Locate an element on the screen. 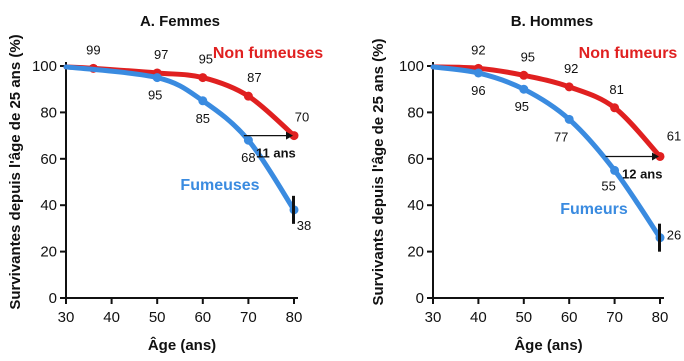 The image size is (684, 361). data-label: 77 is located at coordinates (561, 136).